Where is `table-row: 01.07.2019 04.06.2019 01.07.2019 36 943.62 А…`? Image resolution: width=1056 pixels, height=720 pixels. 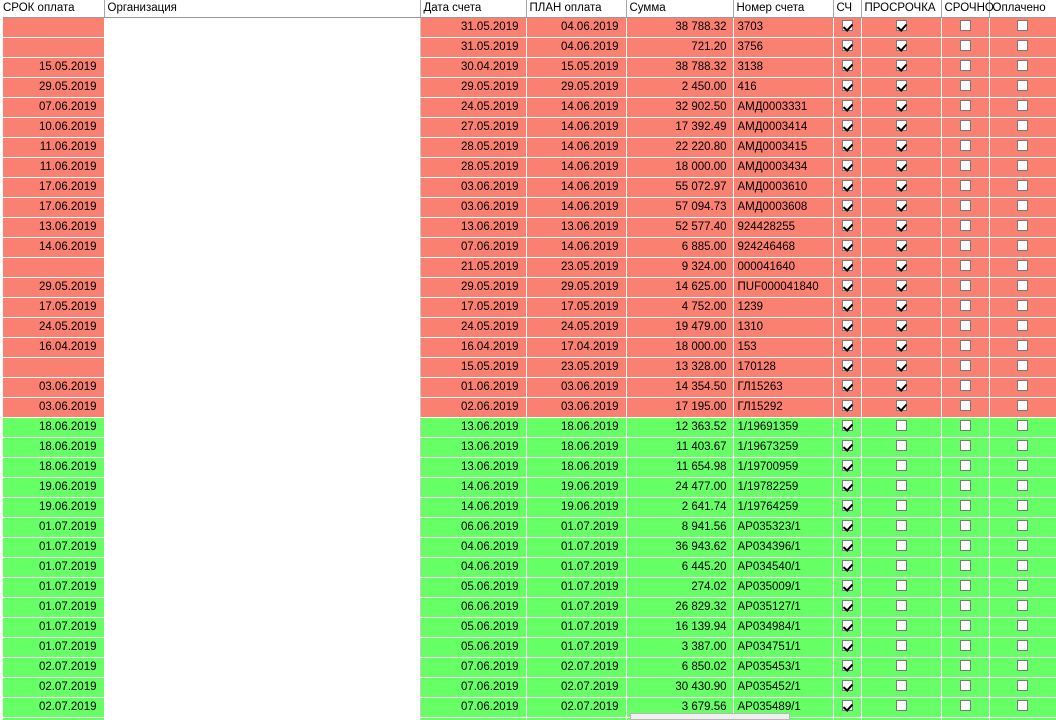 table-row: 01.07.2019 04.06.2019 01.07.2019 36 943.62 А… is located at coordinates (528, 547).